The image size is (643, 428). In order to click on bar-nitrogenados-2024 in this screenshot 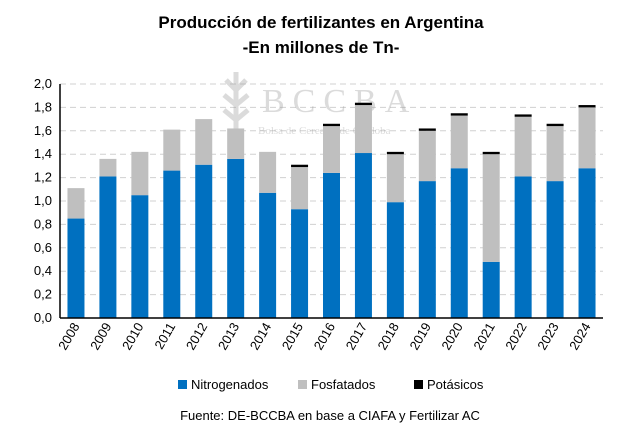, I will do `click(587, 243)`.